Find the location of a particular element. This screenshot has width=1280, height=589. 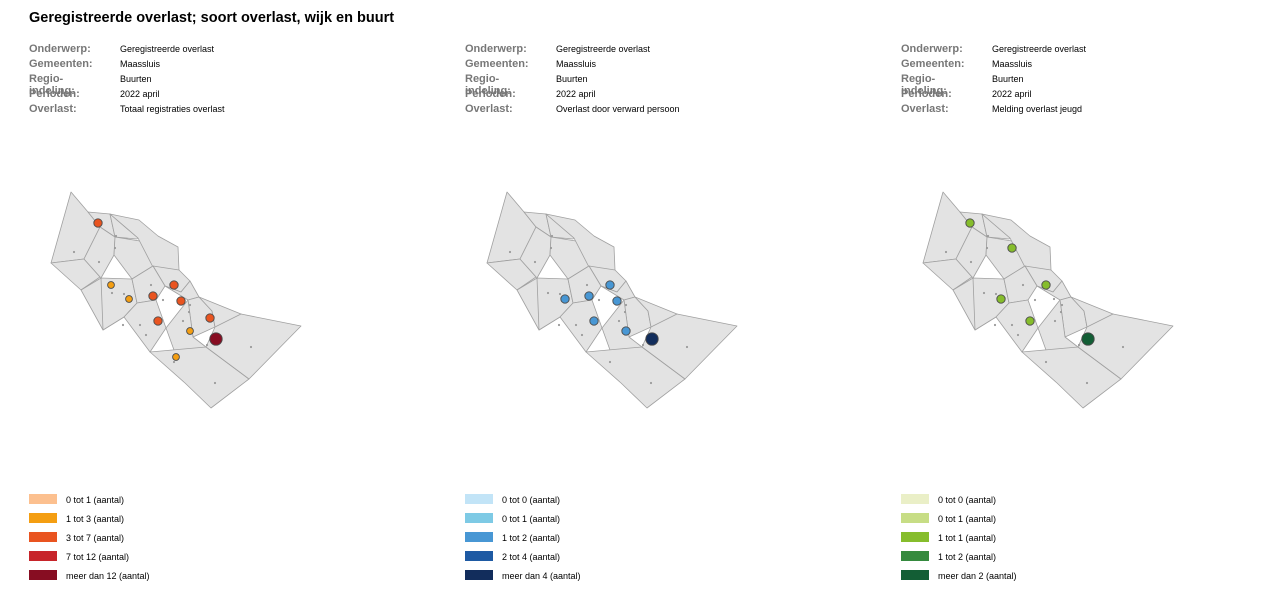

legend-label: 3 tot 7 (aantal) is located at coordinates (95, 538).